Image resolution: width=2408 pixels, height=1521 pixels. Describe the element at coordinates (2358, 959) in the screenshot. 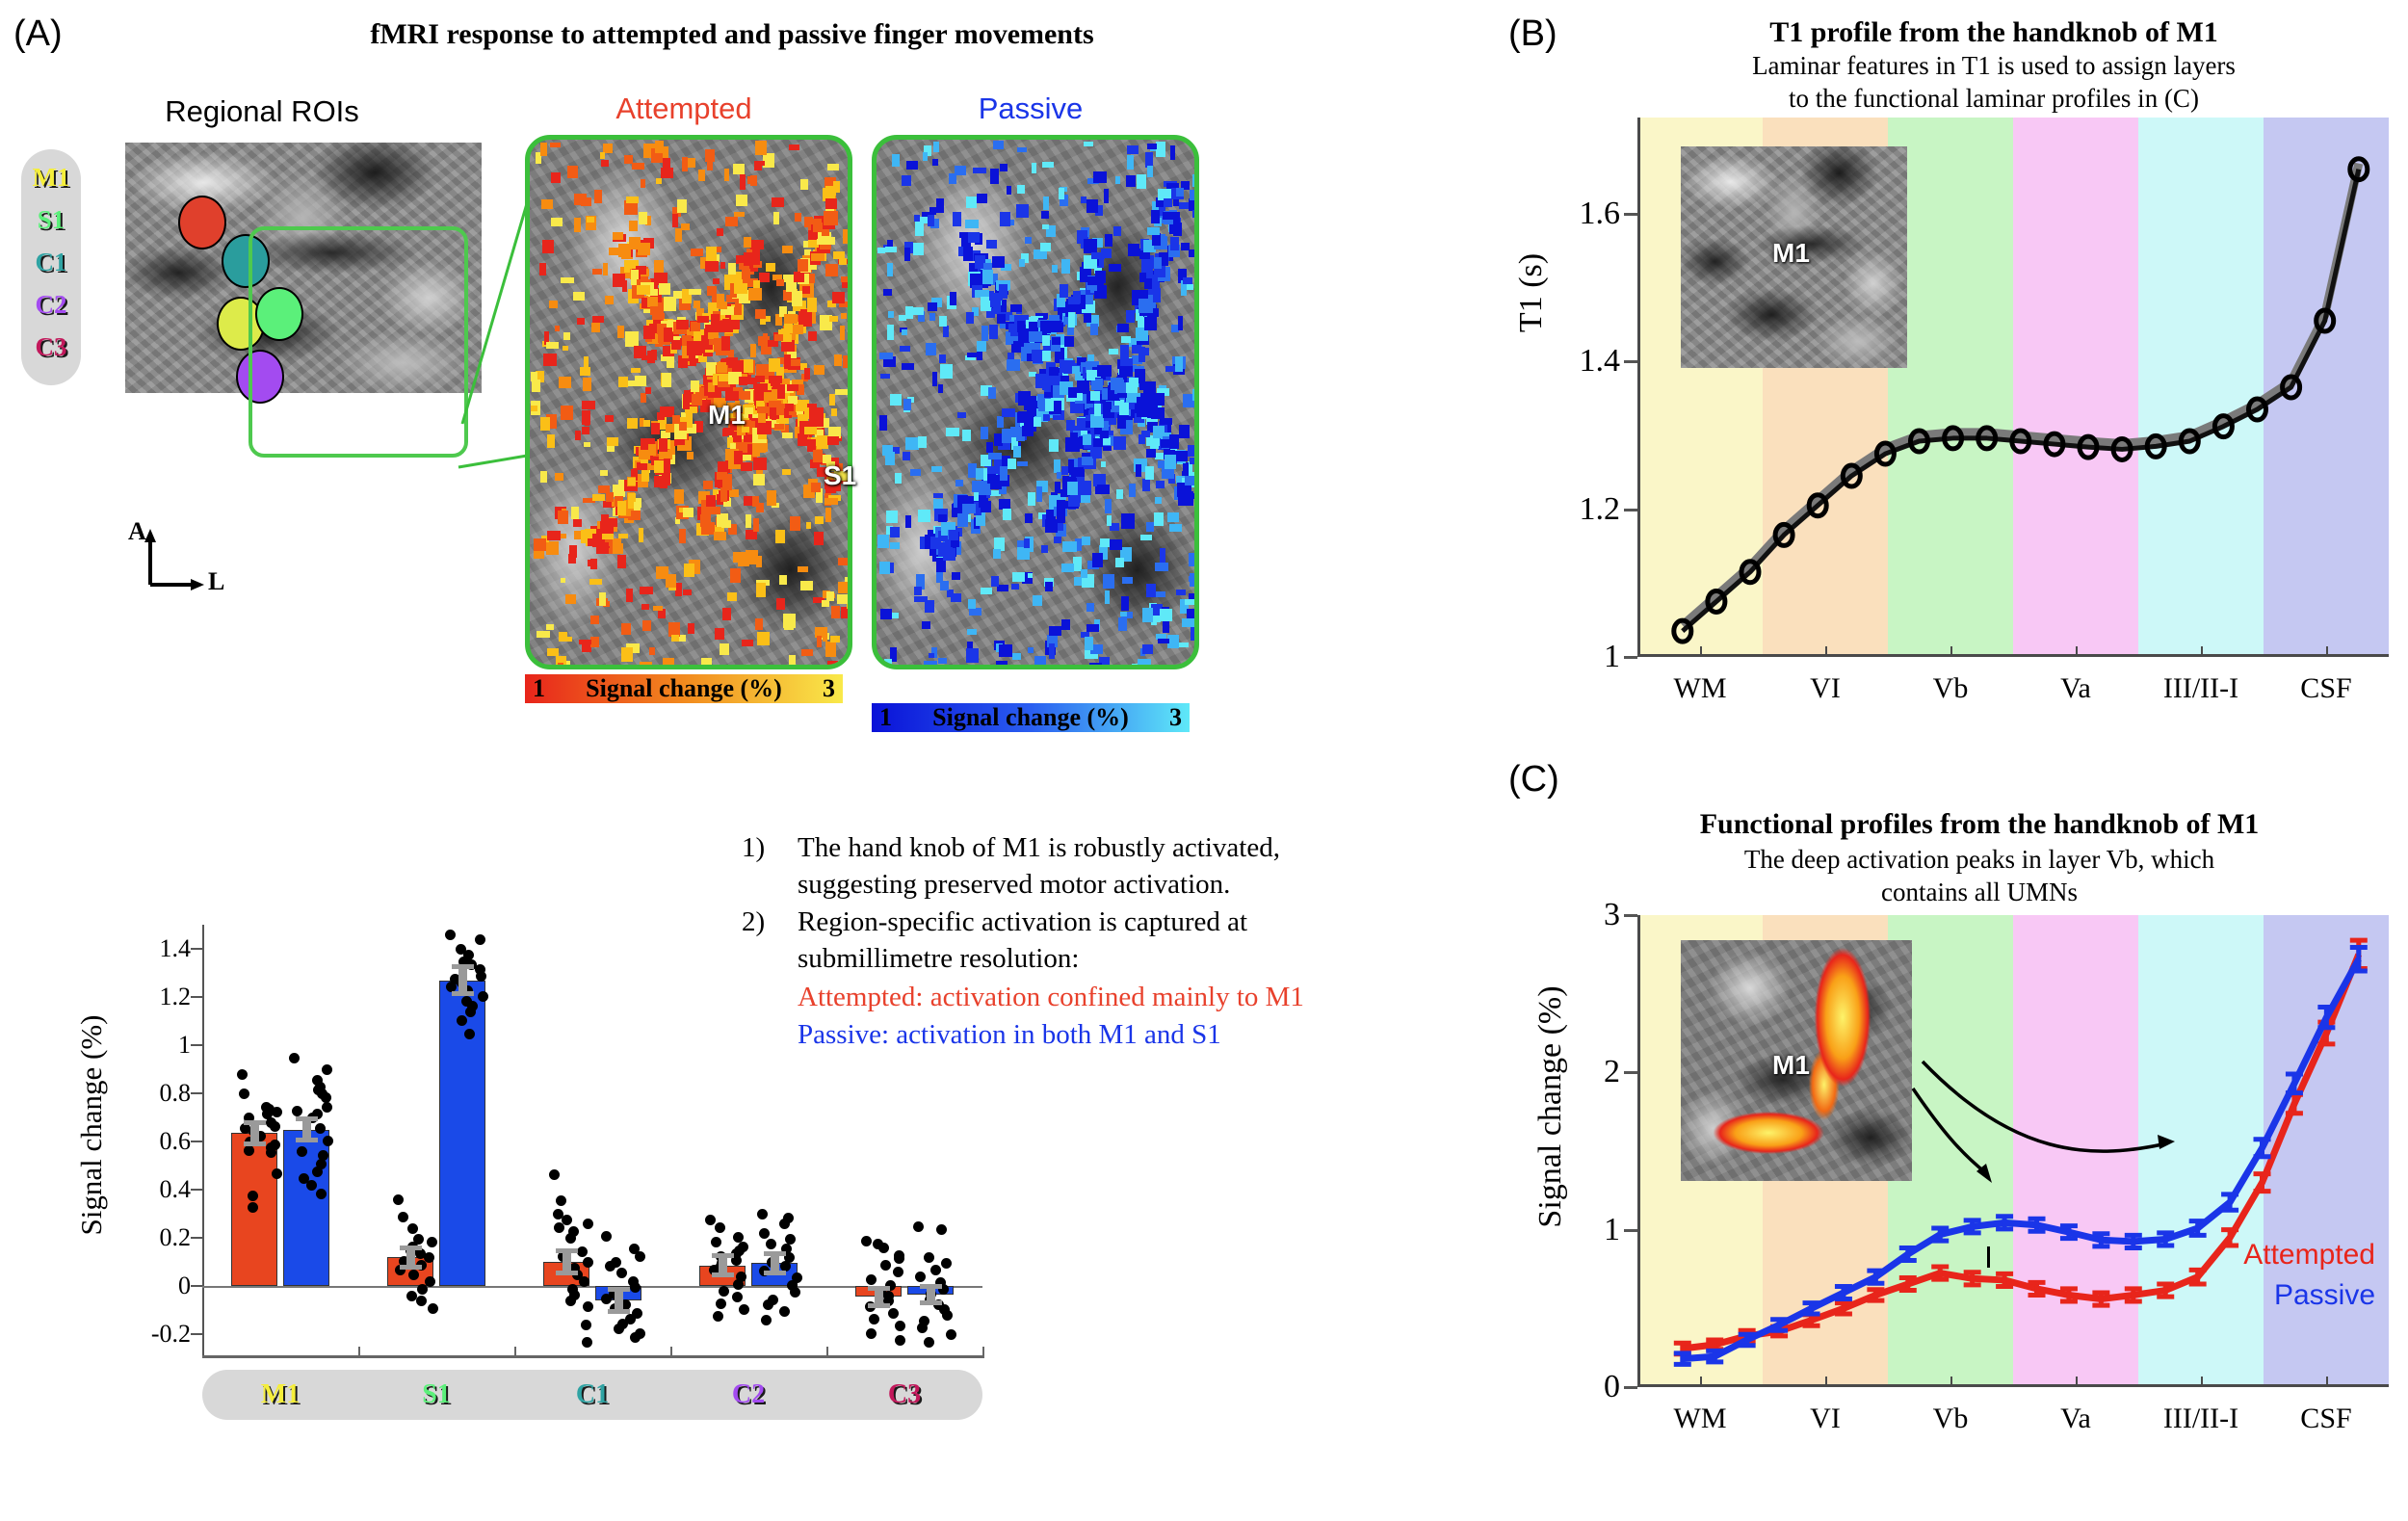

I see `data-point-error-bar` at that location.